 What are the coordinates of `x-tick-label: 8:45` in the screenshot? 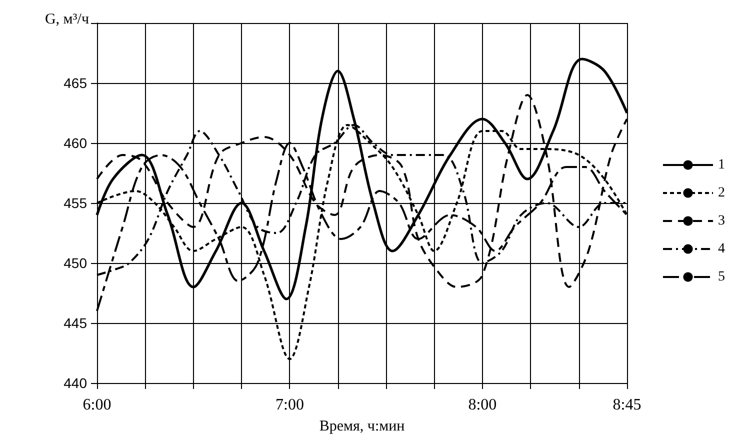 It's located at (627, 405).